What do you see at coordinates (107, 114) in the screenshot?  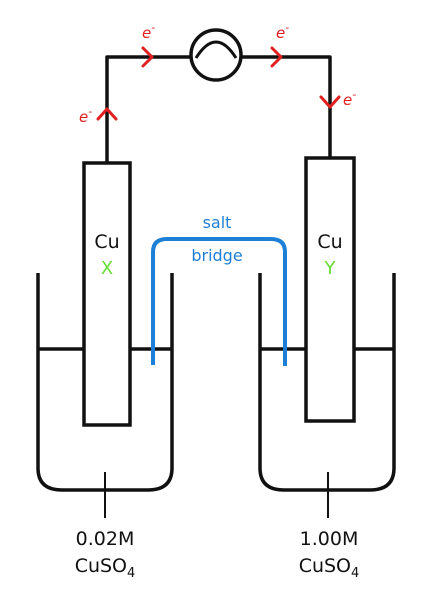 I see `arrow-up-icon` at bounding box center [107, 114].